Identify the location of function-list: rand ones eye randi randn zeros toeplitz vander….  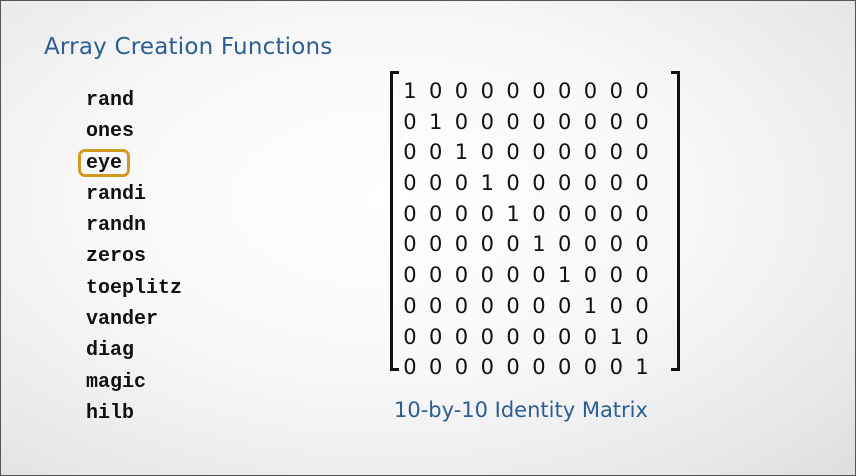
(130, 261).